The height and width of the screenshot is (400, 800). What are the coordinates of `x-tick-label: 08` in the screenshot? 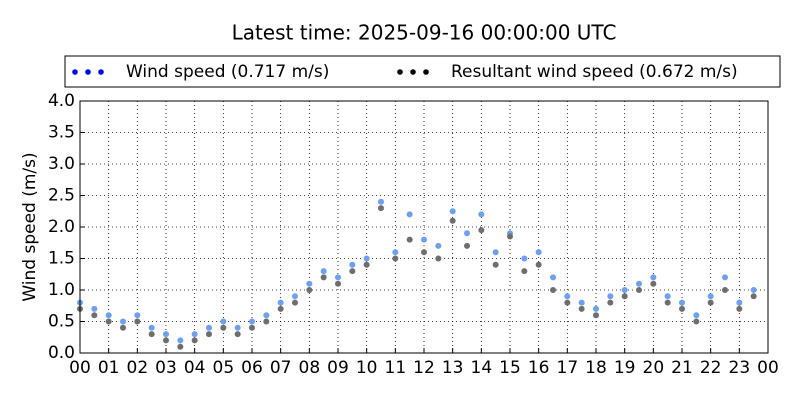 It's located at (310, 368).